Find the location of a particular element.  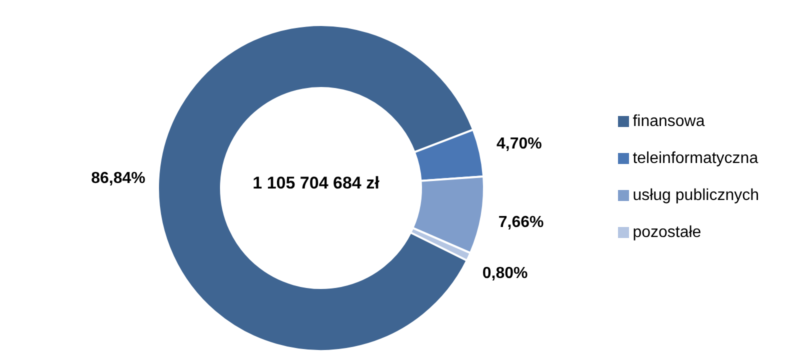

data-label: 4,70% is located at coordinates (519, 144).